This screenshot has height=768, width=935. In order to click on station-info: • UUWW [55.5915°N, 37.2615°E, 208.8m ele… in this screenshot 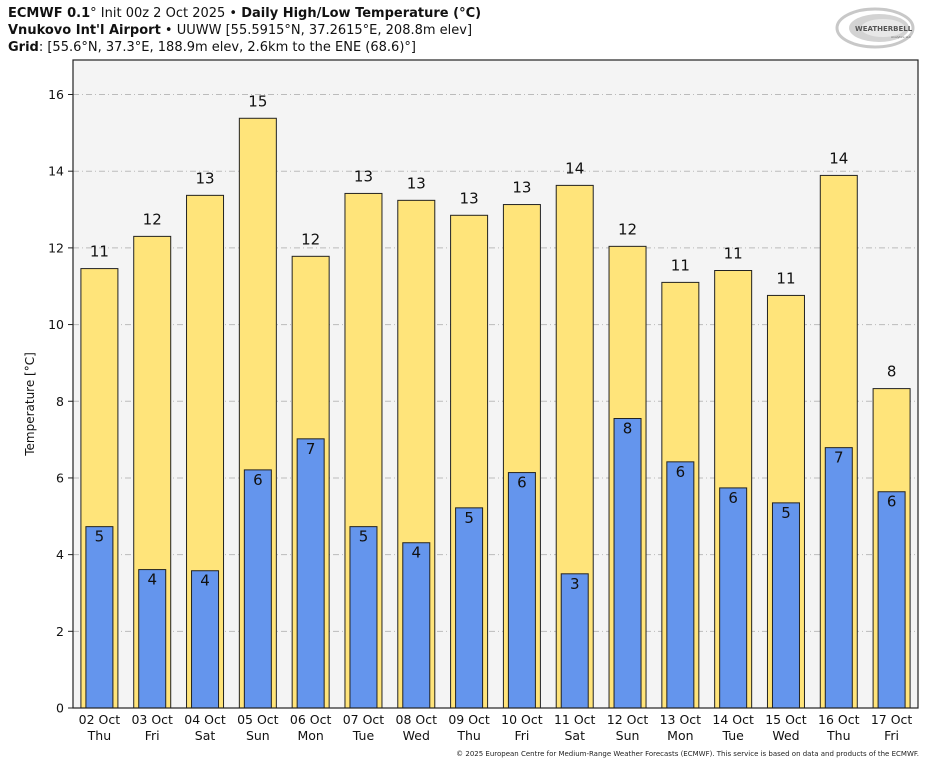, I will do `click(316, 30)`.